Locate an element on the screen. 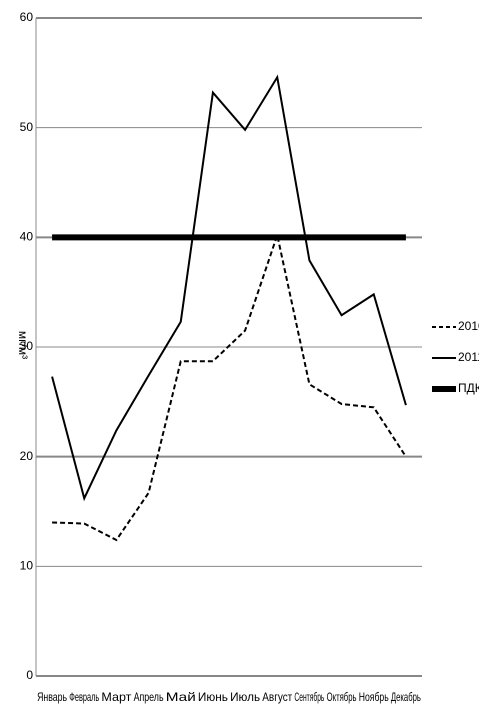  x-tick-label: Август is located at coordinates (277, 697).